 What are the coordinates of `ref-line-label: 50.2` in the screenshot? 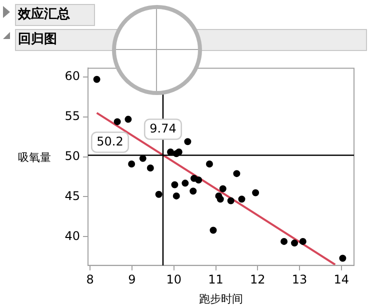 It's located at (110, 141).